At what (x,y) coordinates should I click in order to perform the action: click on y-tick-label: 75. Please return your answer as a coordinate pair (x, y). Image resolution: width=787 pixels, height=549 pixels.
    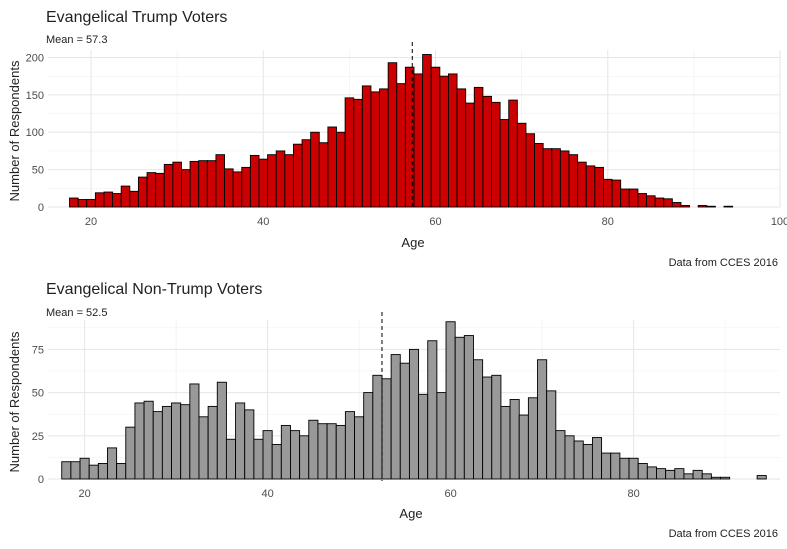
    Looking at the image, I should click on (38, 350).